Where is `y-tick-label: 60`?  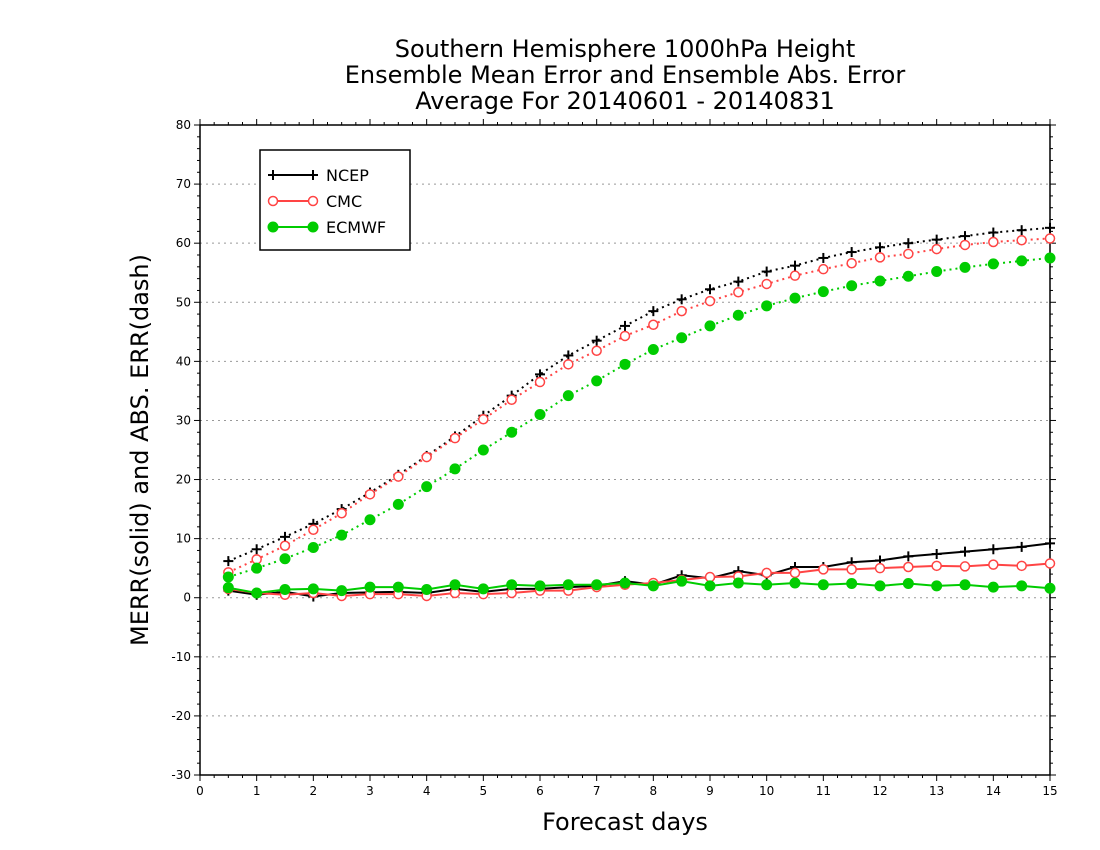
y-tick-label: 60 is located at coordinates (183, 243).